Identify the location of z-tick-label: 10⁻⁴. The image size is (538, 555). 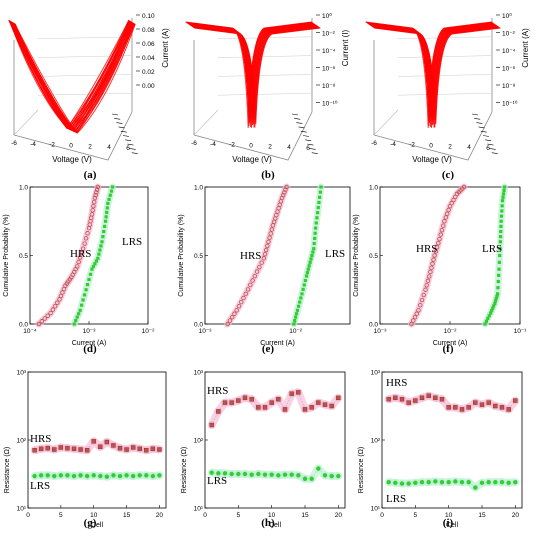
(509, 51).